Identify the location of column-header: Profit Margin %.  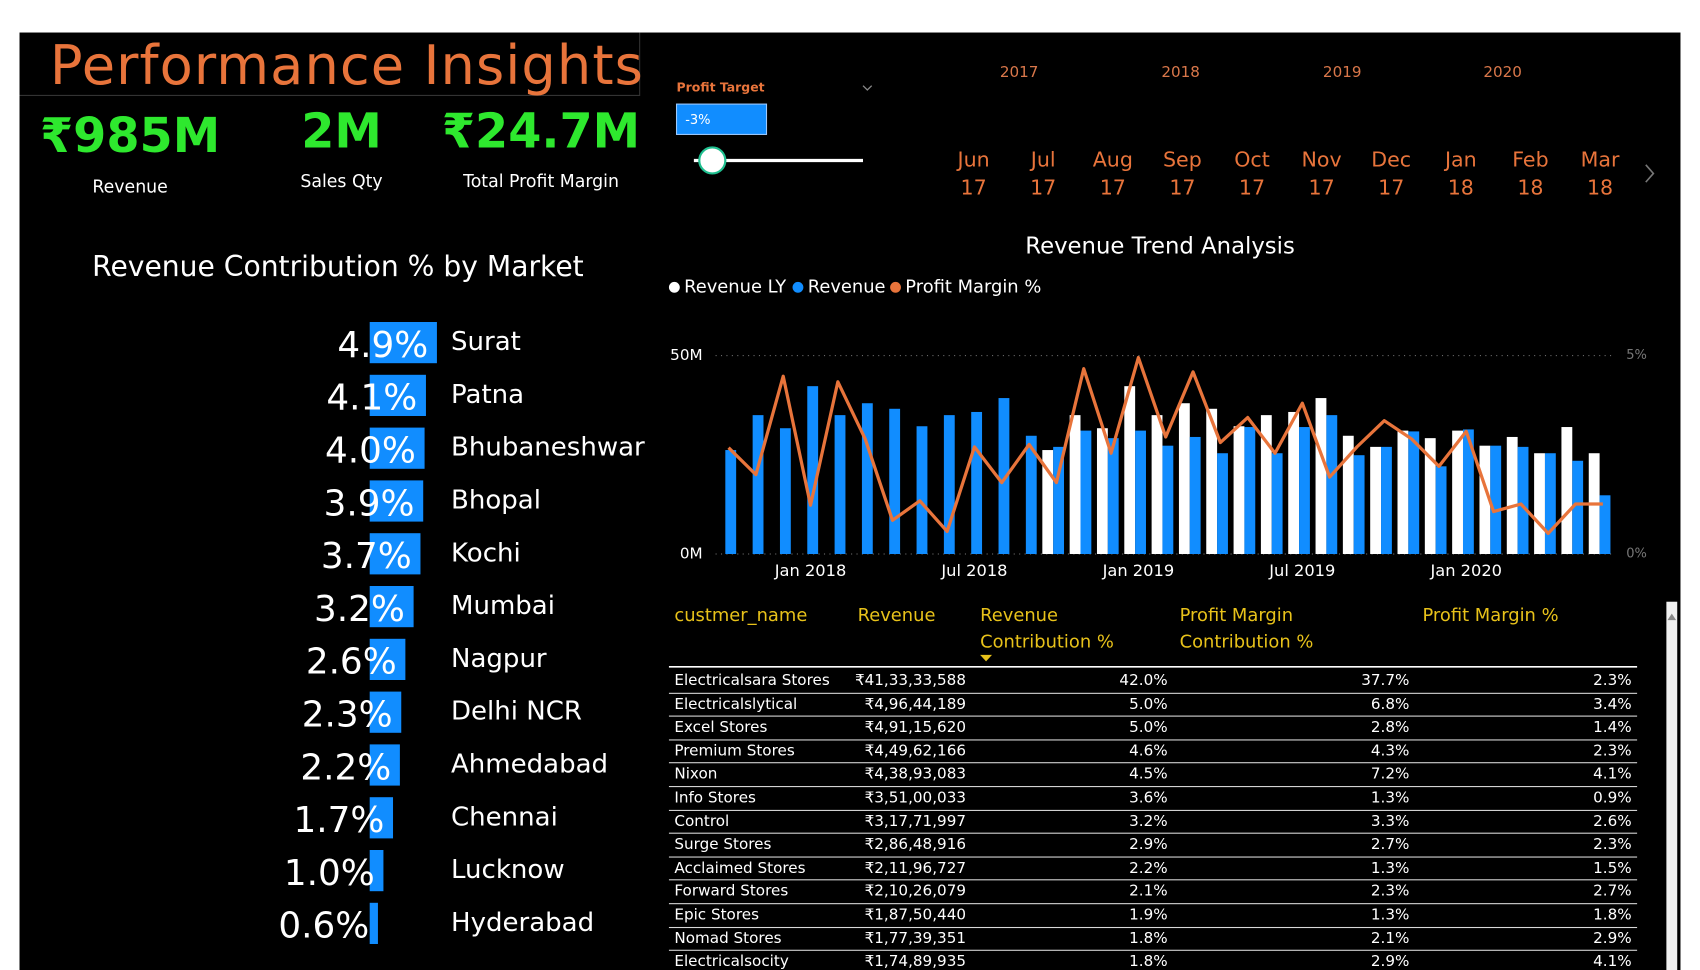
(1490, 615).